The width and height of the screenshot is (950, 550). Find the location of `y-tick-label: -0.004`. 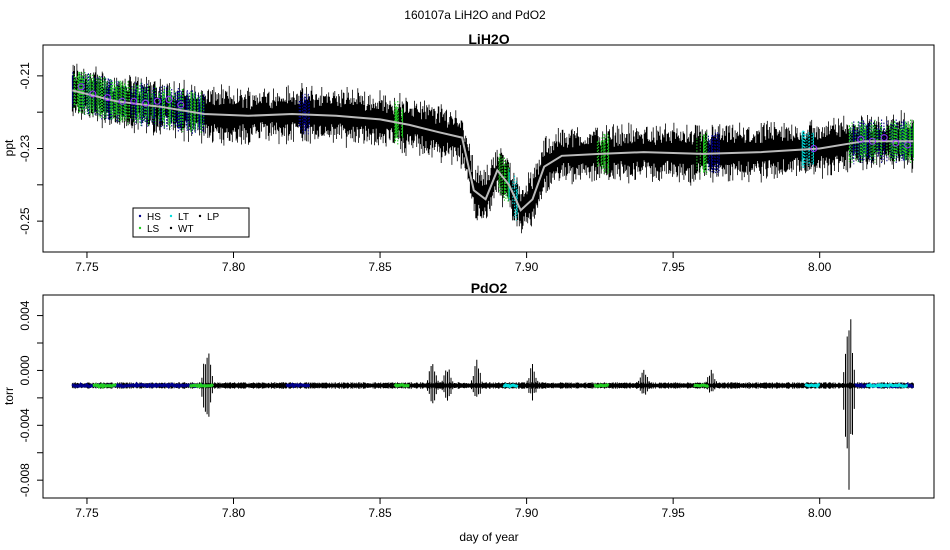

y-tick-label: -0.004 is located at coordinates (25, 425).